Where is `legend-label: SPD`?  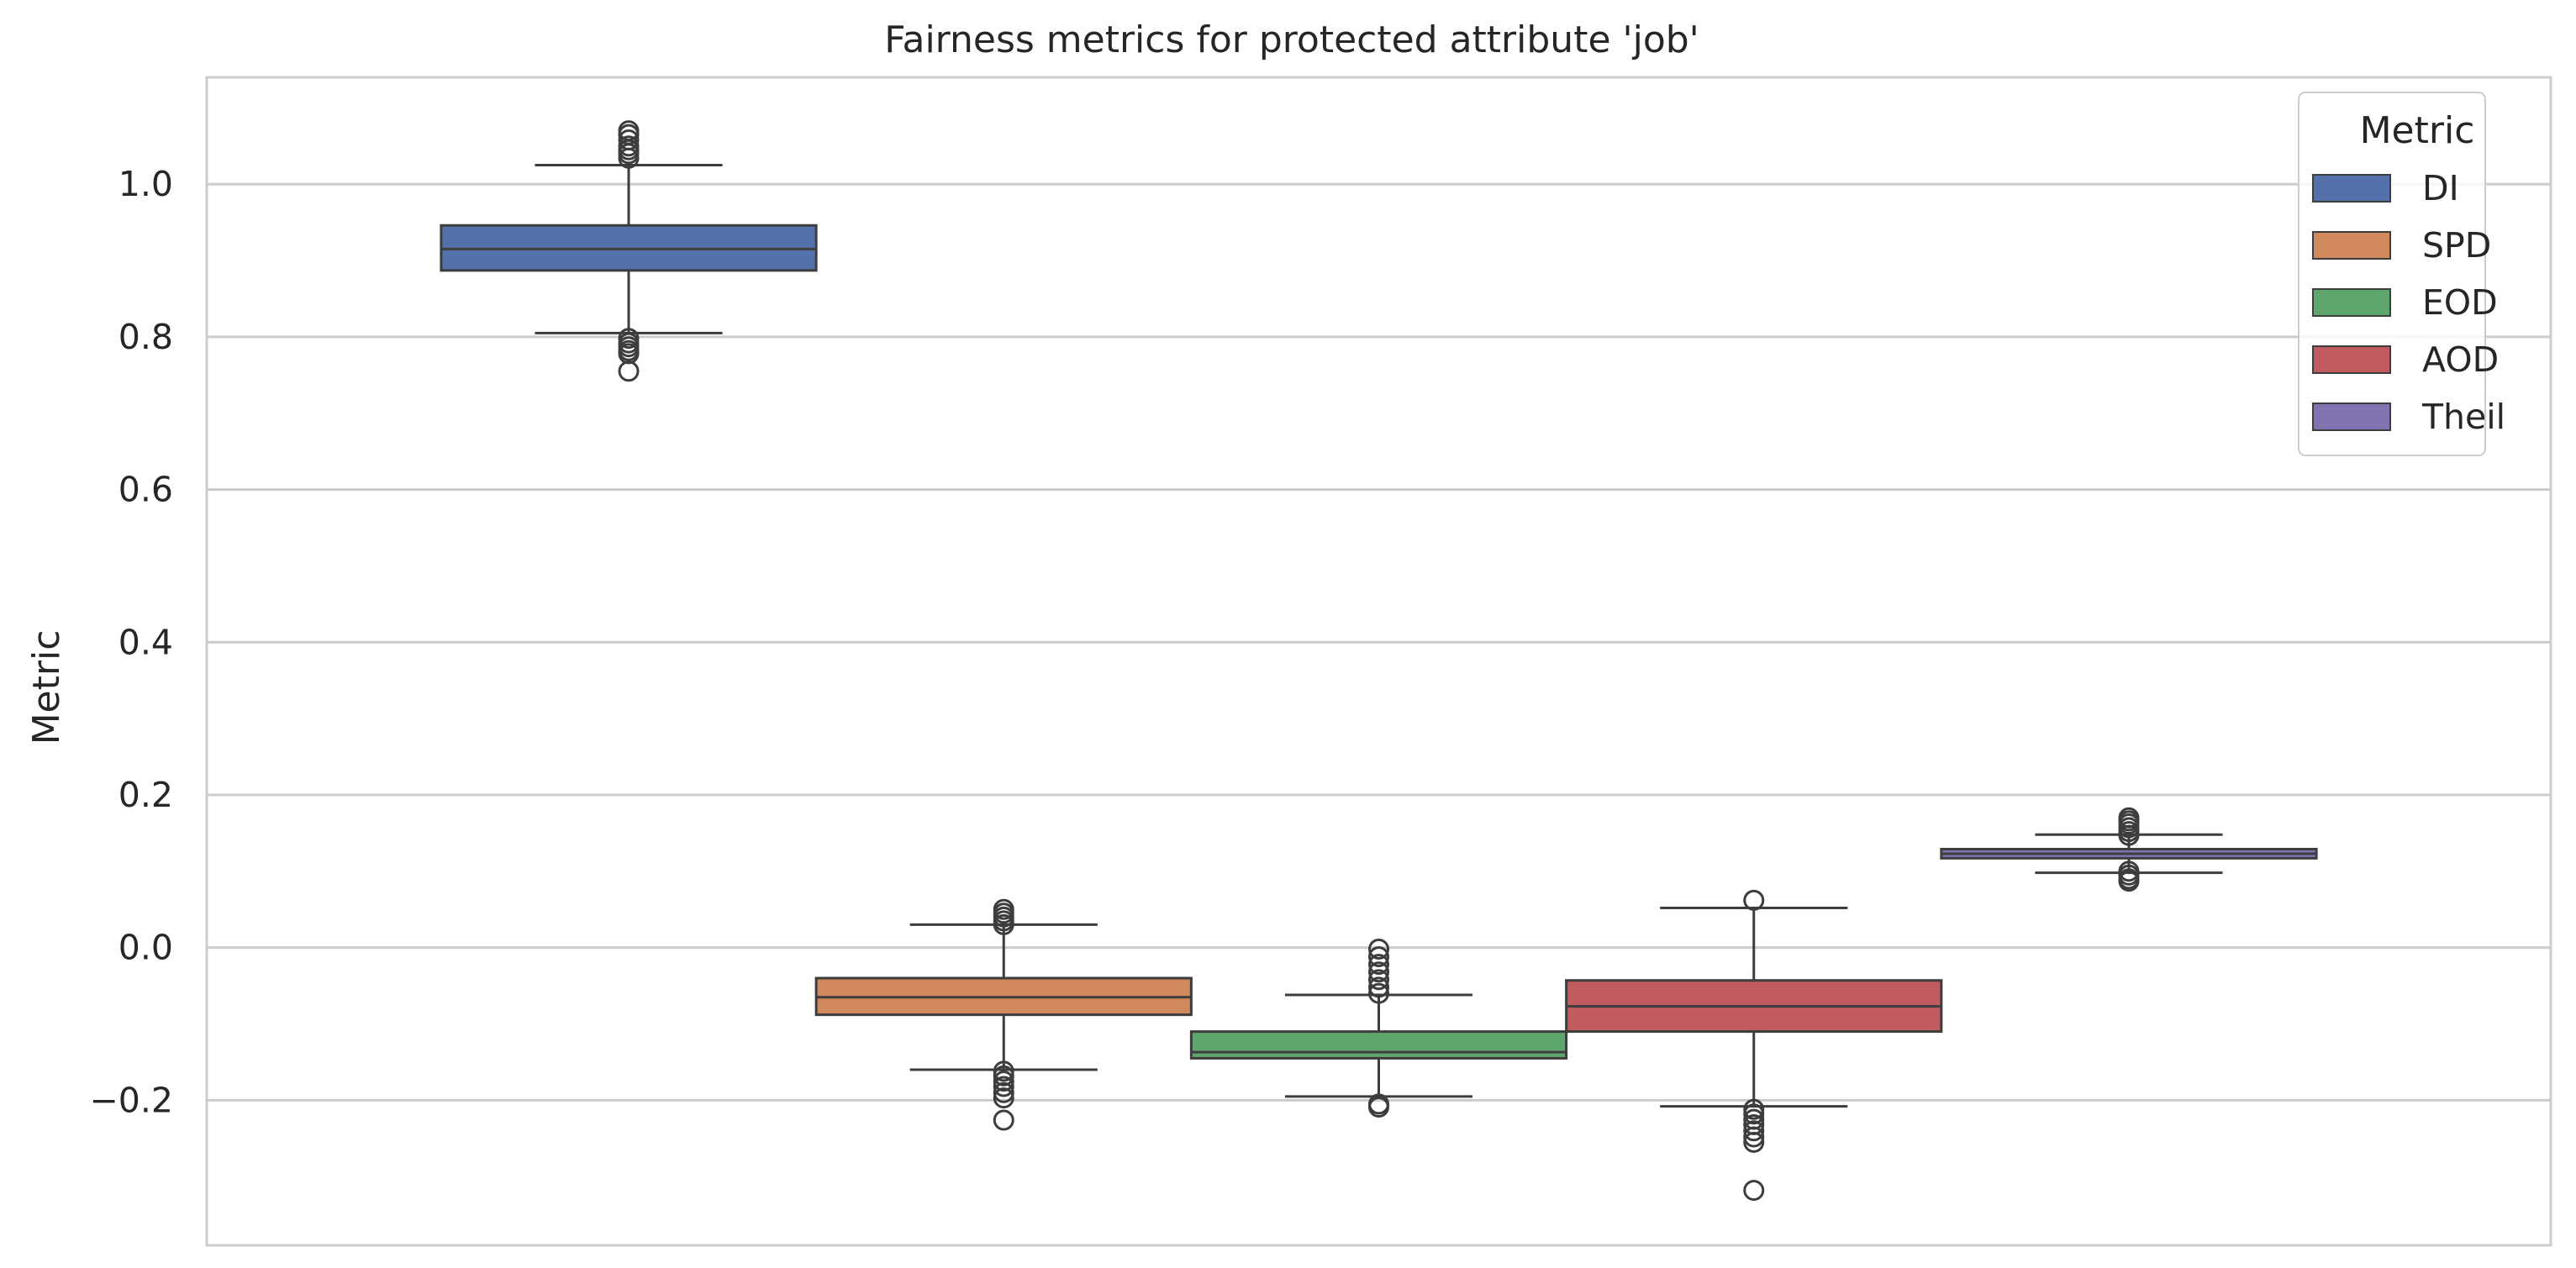
legend-label: SPD is located at coordinates (2456, 245).